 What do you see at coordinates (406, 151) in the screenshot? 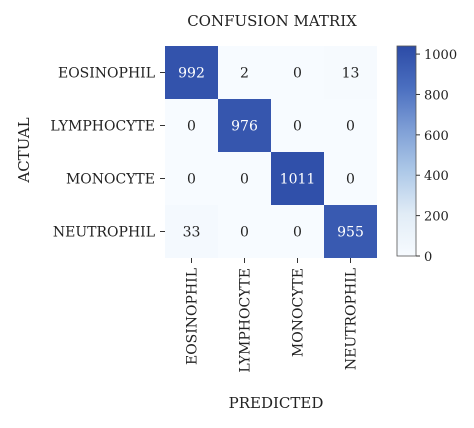
I see `colorbar-gradient` at bounding box center [406, 151].